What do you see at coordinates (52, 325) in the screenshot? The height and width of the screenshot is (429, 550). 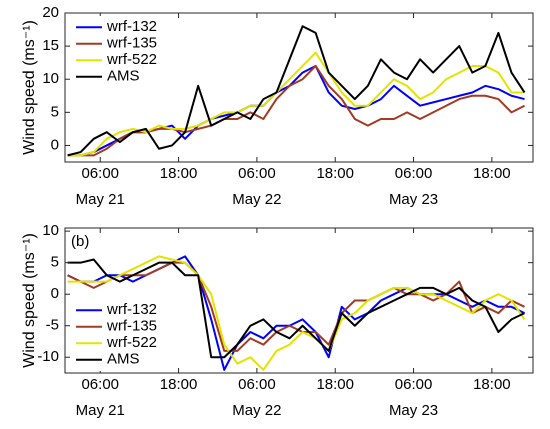 I see `y-tick-label: -5` at bounding box center [52, 325].